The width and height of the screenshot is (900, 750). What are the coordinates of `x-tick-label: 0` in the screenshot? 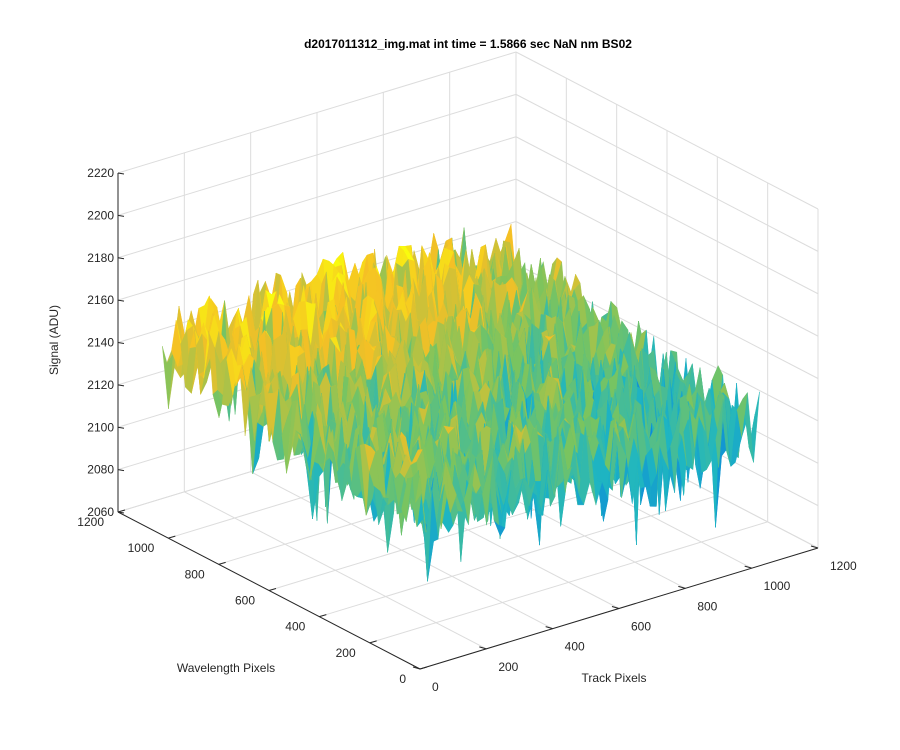 It's located at (435, 687).